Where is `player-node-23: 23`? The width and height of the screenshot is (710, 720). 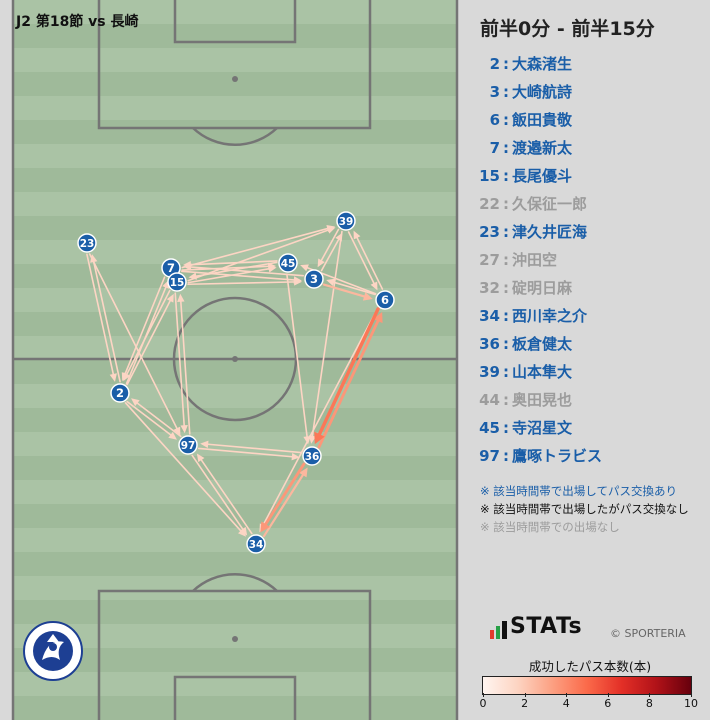
player-node-23: 23 is located at coordinates (87, 243).